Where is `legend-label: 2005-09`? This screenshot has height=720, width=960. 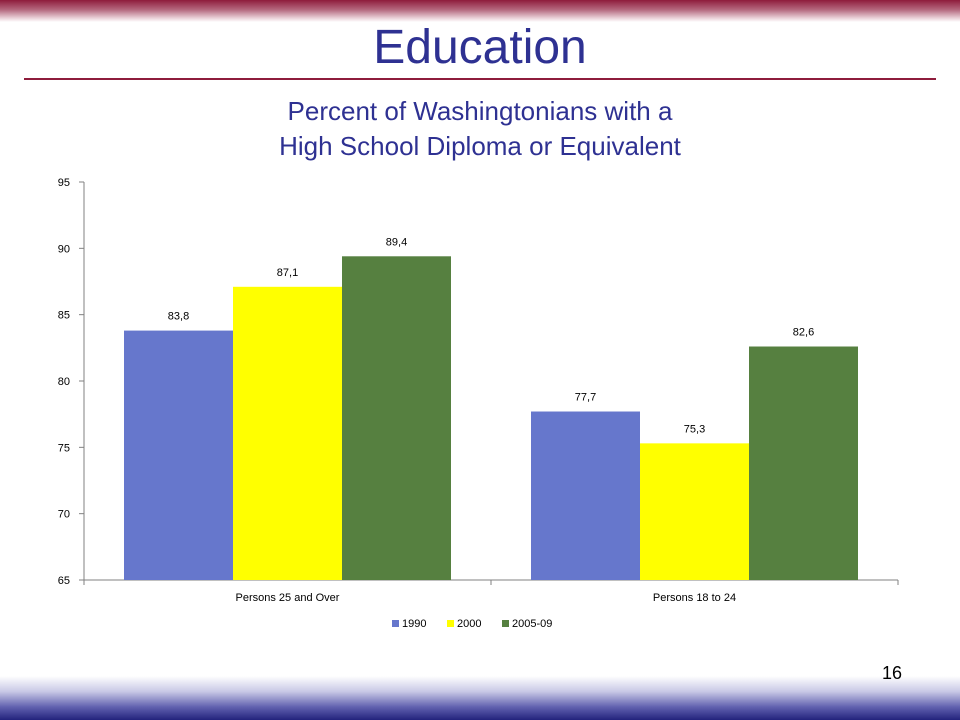 legend-label: 2005-09 is located at coordinates (532, 624).